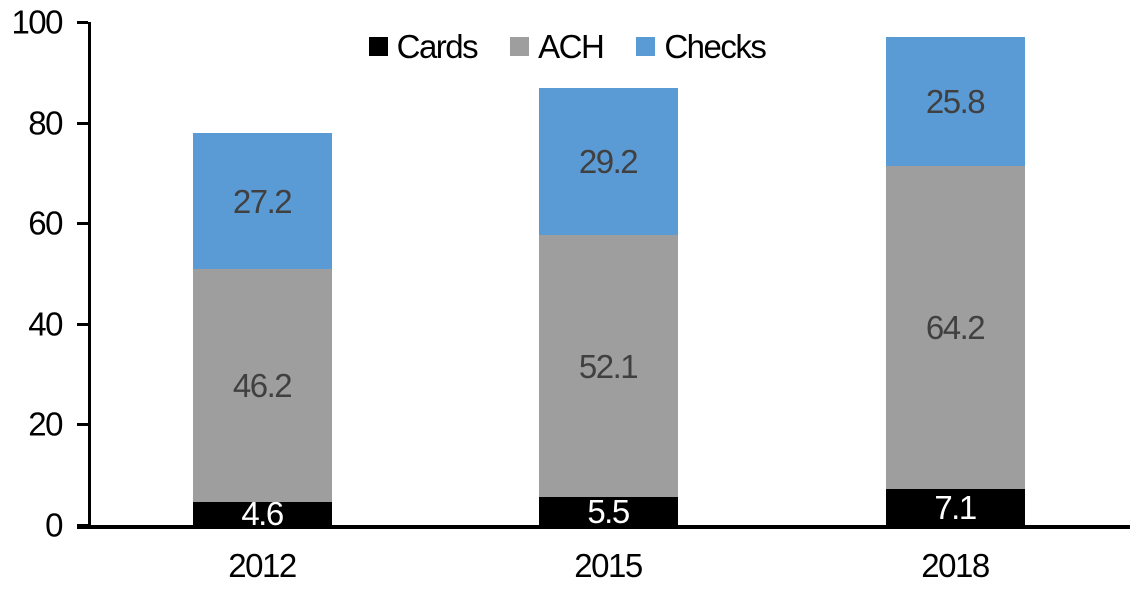  I want to click on data-label-checks-2012: 27.2, so click(262, 201).